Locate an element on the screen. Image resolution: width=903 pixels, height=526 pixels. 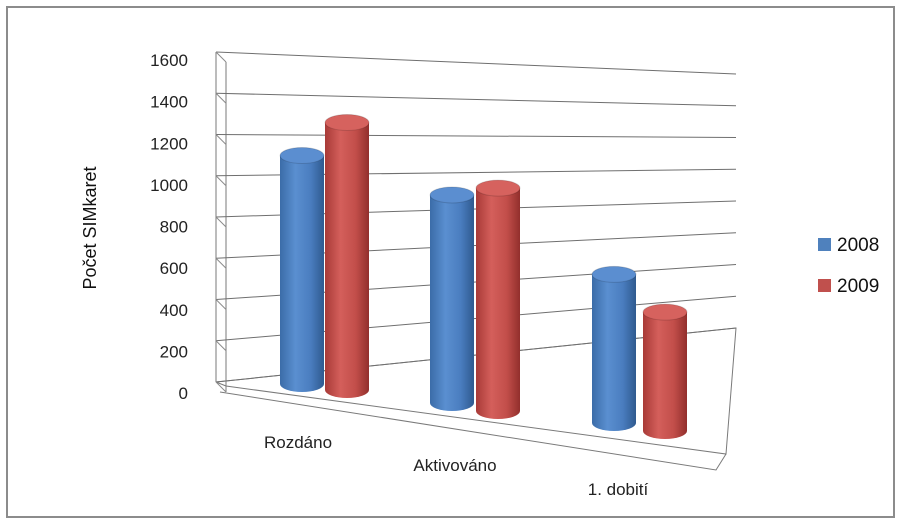
floor-front-edge is located at coordinates (473, 431).